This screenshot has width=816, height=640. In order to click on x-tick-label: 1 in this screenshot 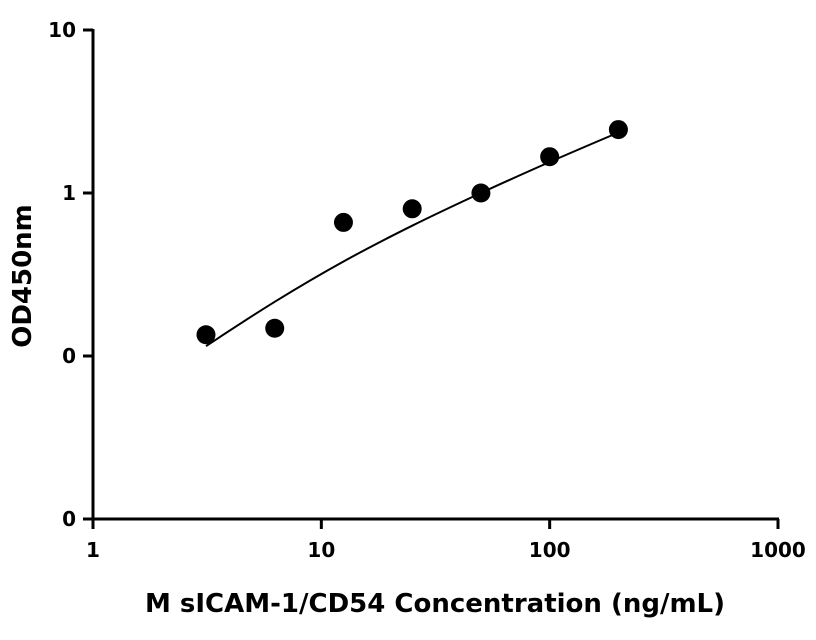, I will do `click(93, 550)`.